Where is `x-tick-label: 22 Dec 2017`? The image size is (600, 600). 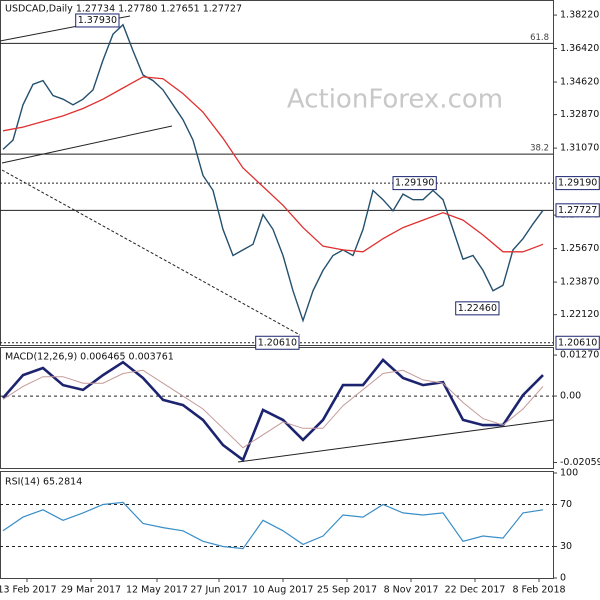 x-tick-label: 22 Dec 2017 is located at coordinates (475, 590).